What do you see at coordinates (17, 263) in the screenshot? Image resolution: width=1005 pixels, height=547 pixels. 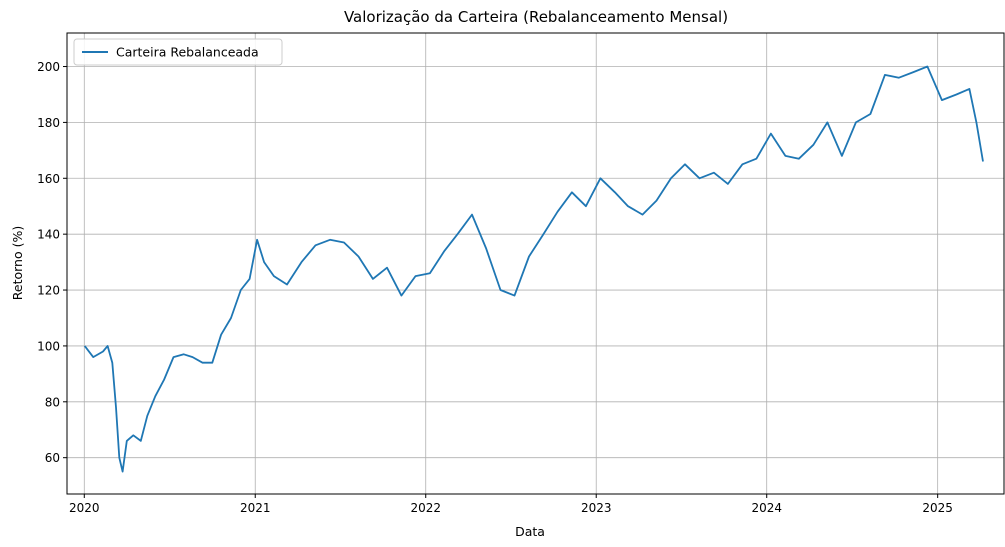 I see `y-axis-label: Retorno (%)` at bounding box center [17, 263].